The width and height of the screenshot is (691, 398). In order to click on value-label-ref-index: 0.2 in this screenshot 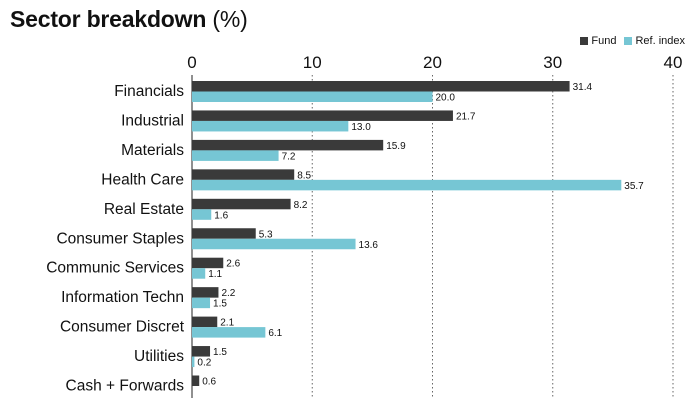, I will do `click(204, 363)`.